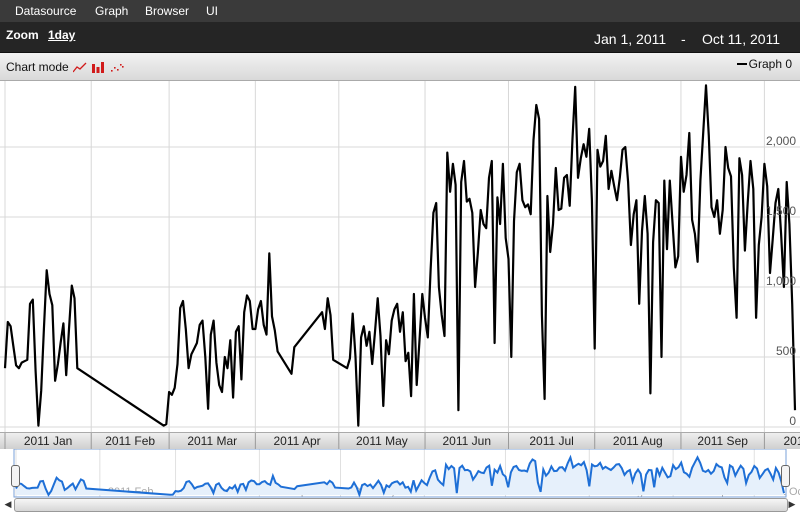 This screenshot has height=513, width=800. What do you see at coordinates (98, 67) in the screenshot?
I see `bar-mode-icon` at bounding box center [98, 67].